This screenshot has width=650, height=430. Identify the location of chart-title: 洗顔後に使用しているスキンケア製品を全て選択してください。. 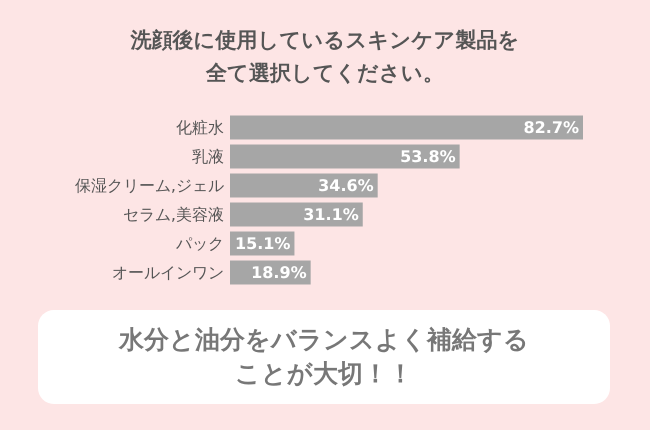
(324, 57).